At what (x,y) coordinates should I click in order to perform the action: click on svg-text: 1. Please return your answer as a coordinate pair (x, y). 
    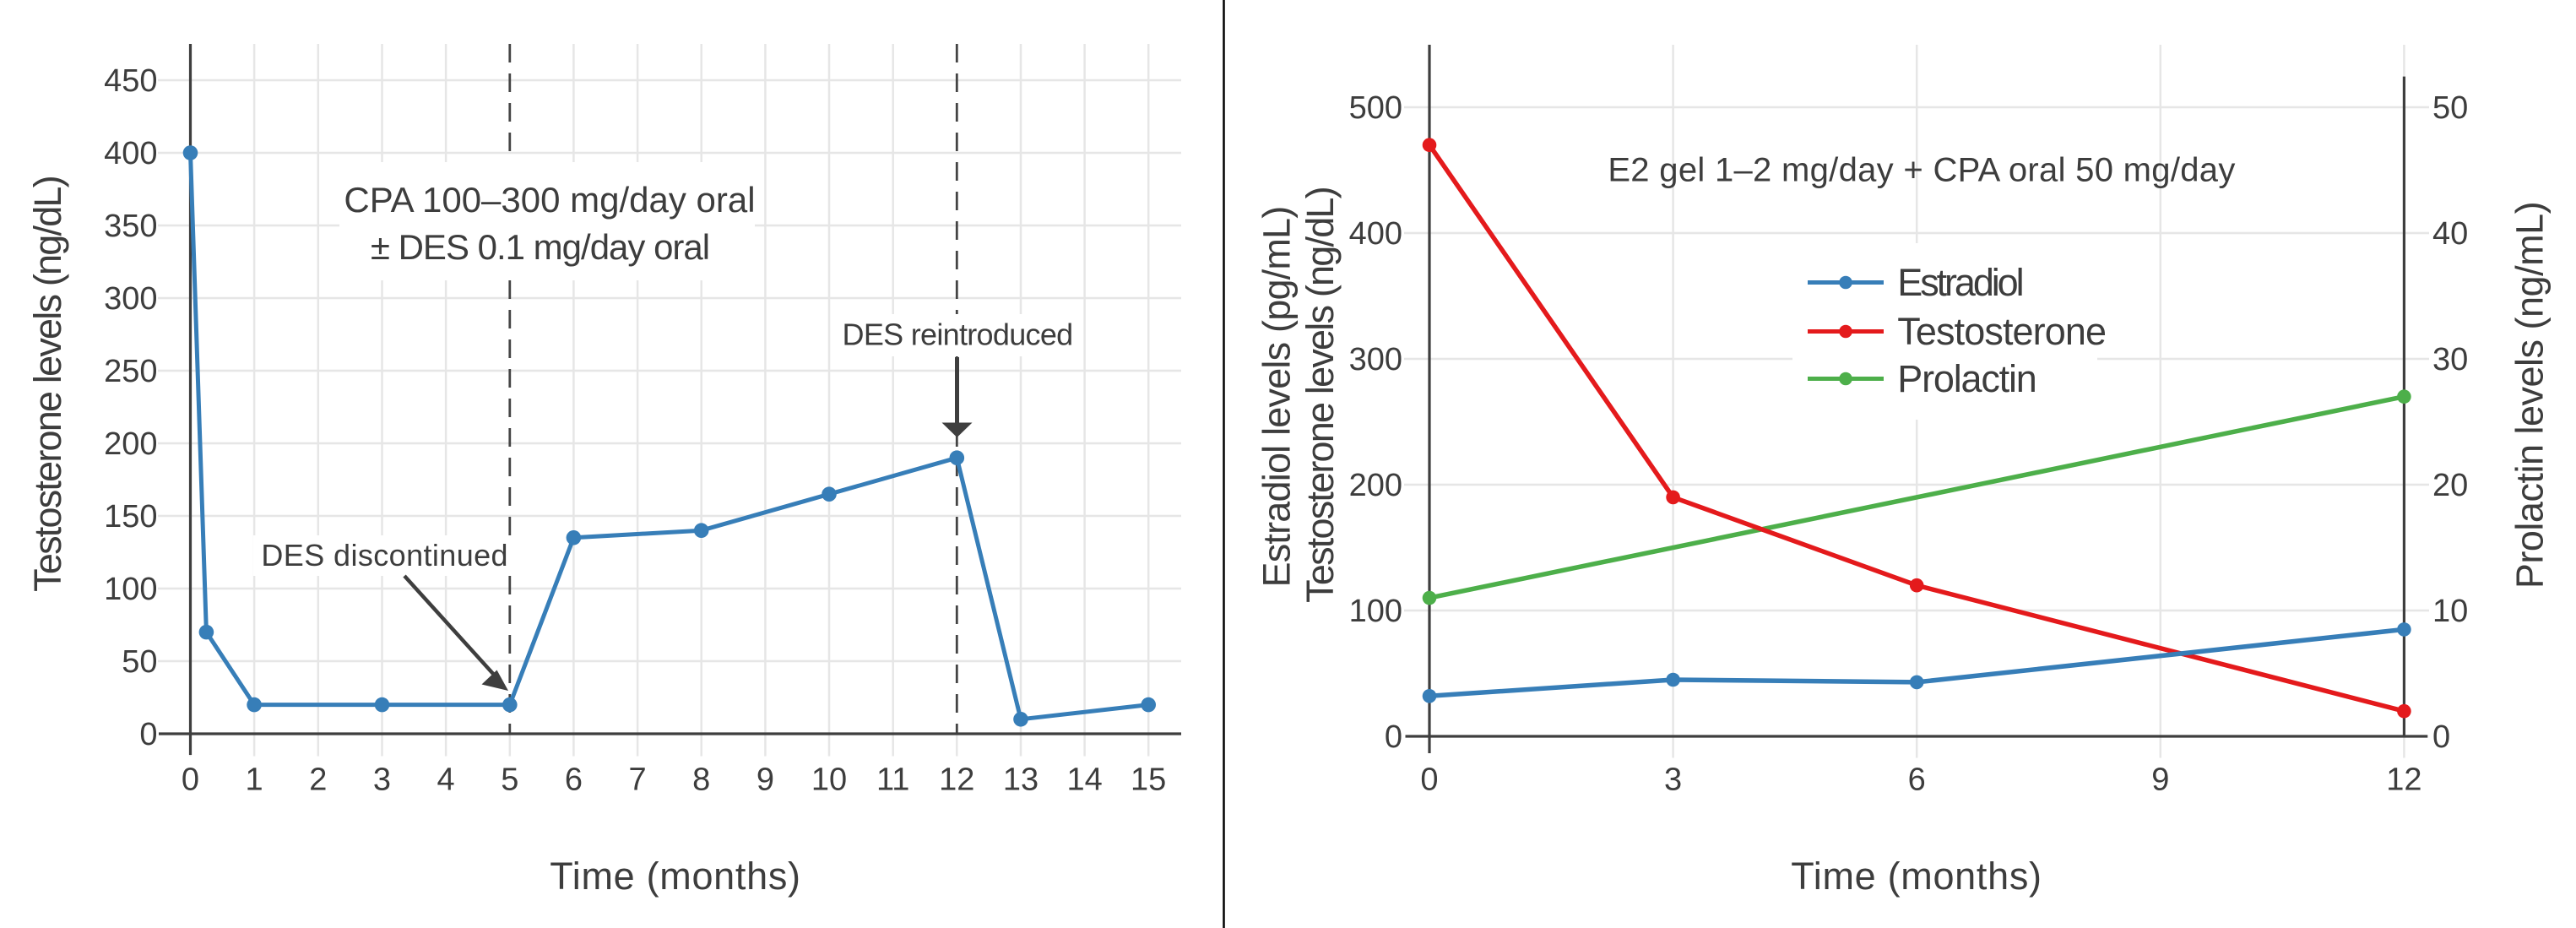
    Looking at the image, I should click on (255, 780).